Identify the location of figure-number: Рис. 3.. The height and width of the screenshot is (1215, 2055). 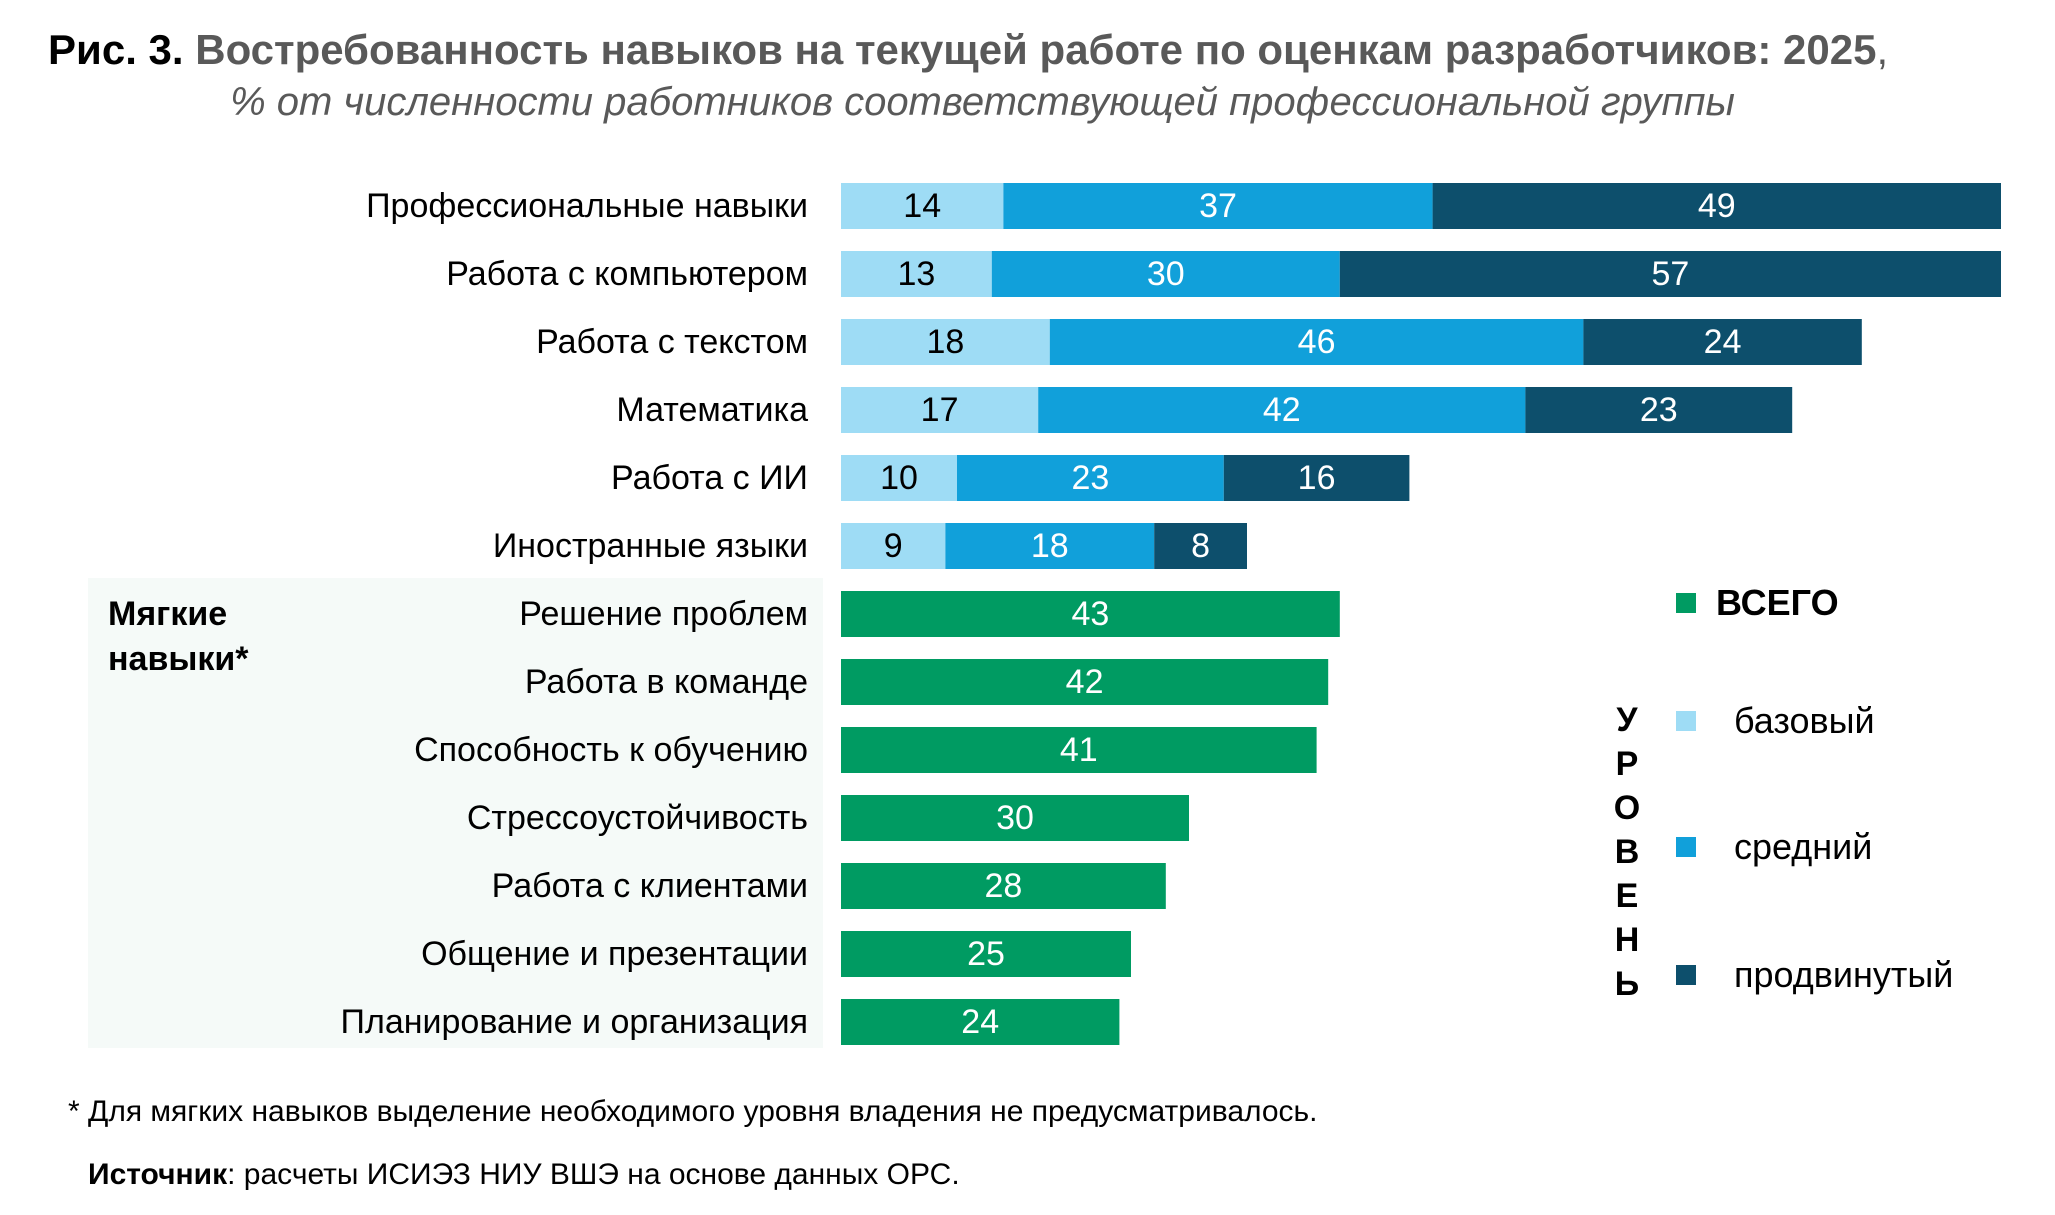
(116, 49).